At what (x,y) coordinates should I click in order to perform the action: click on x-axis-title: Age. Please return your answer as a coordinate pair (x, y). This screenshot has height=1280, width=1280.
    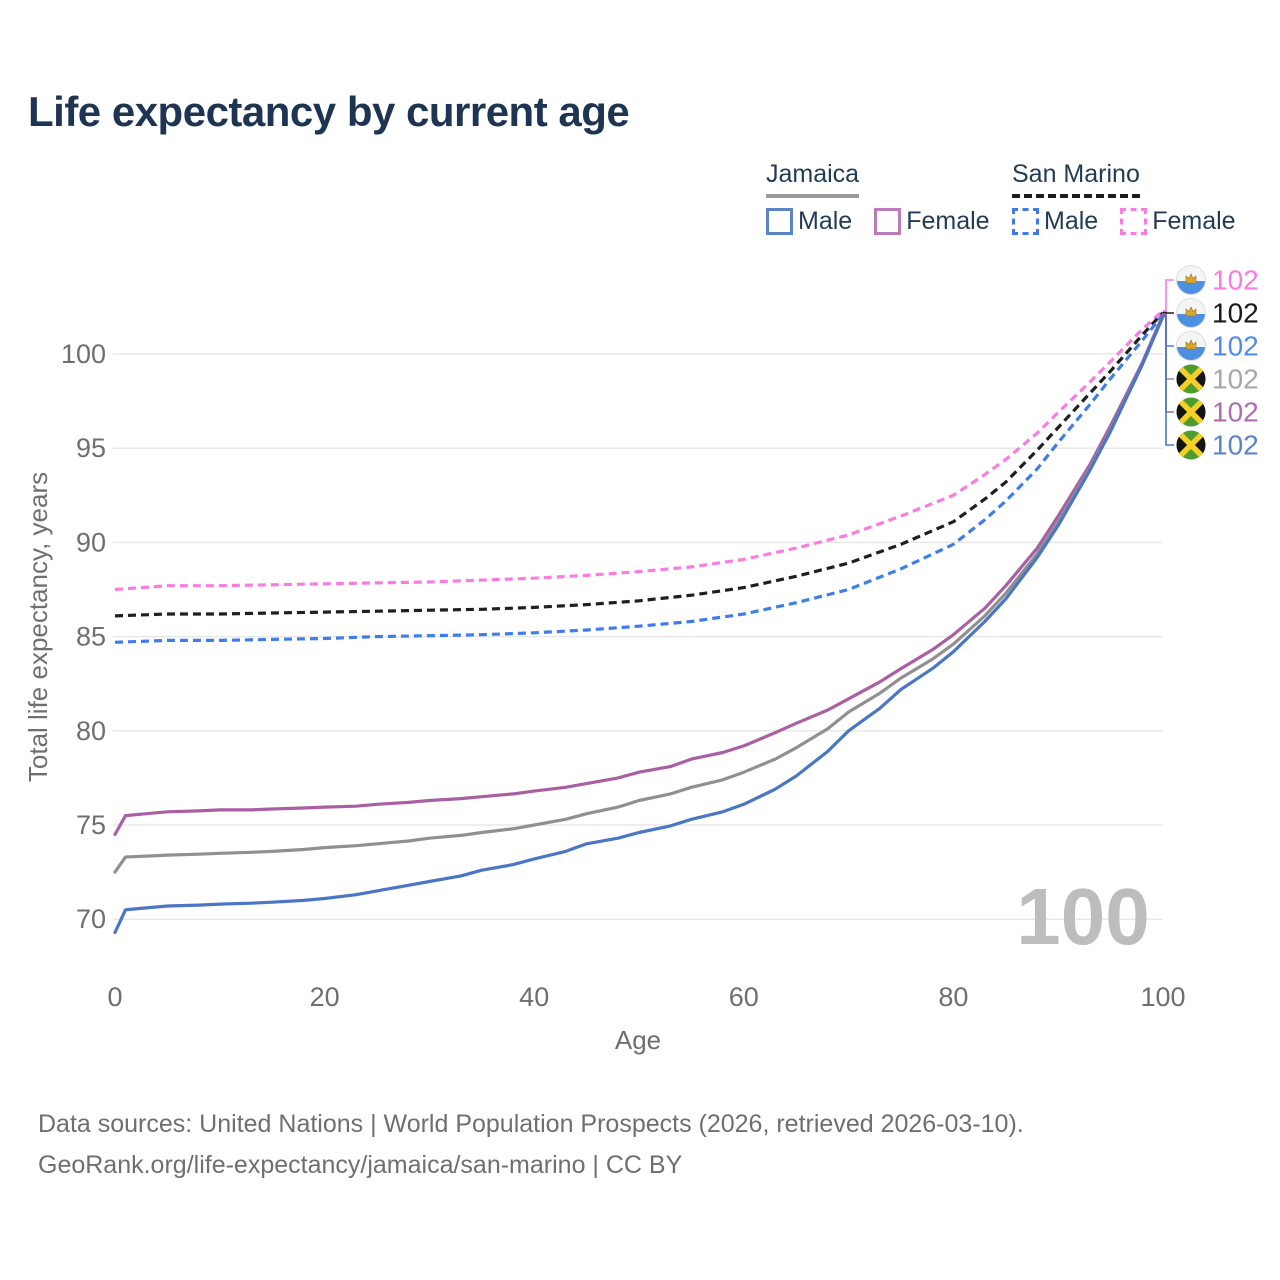
    Looking at the image, I should click on (638, 1040).